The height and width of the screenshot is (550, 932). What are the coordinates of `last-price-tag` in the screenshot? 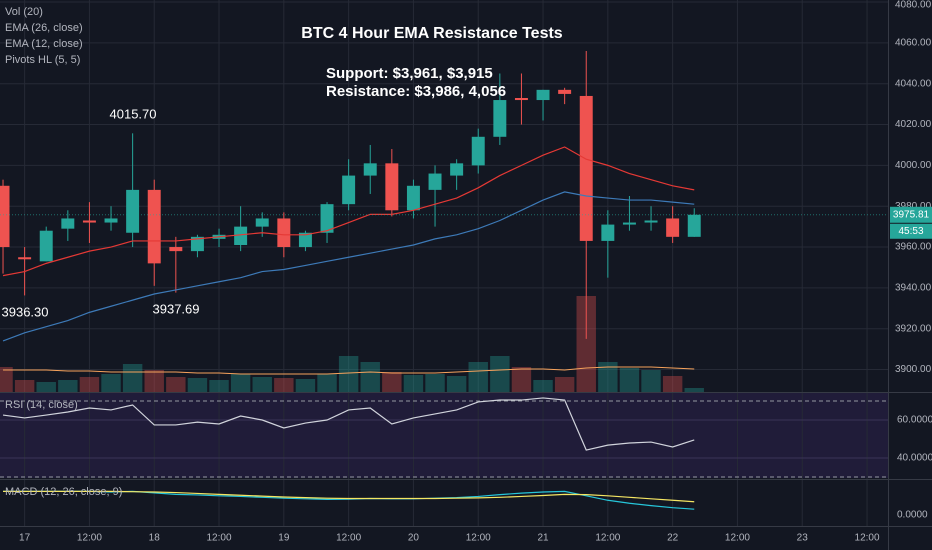 It's located at (911, 214).